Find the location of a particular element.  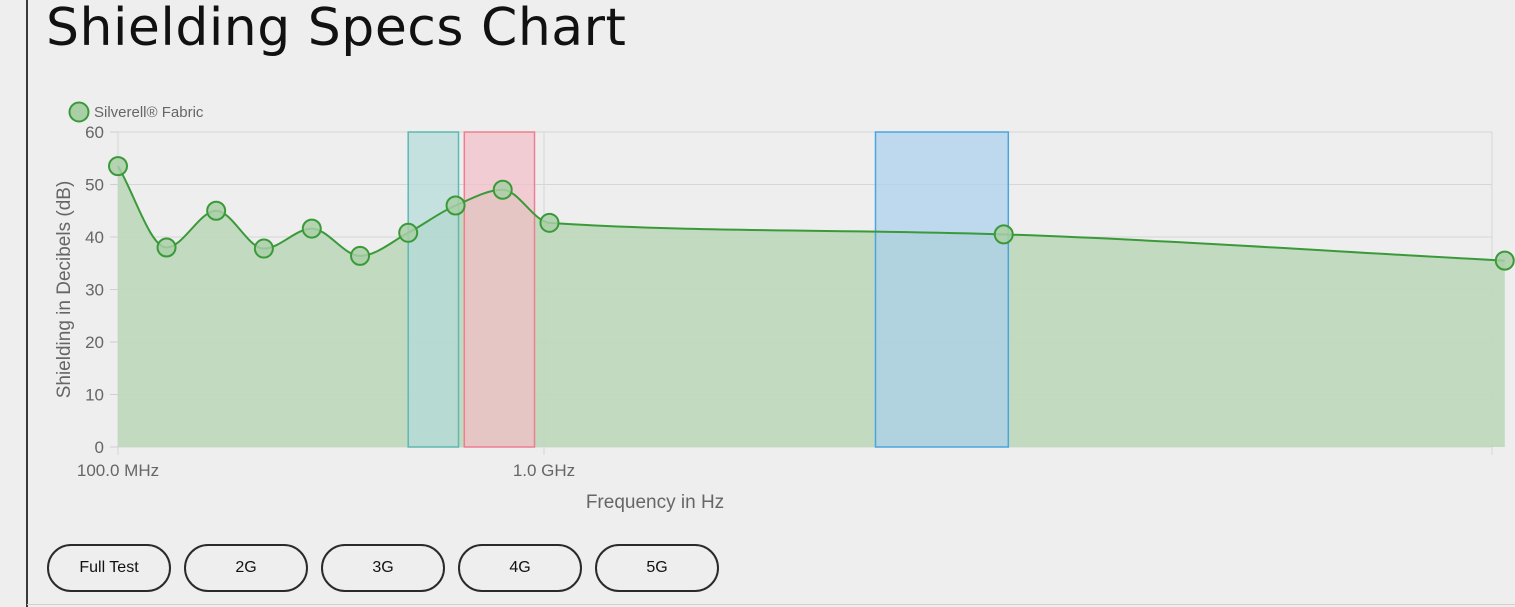

page-title: Shielding Specs Chart is located at coordinates (336, 29).